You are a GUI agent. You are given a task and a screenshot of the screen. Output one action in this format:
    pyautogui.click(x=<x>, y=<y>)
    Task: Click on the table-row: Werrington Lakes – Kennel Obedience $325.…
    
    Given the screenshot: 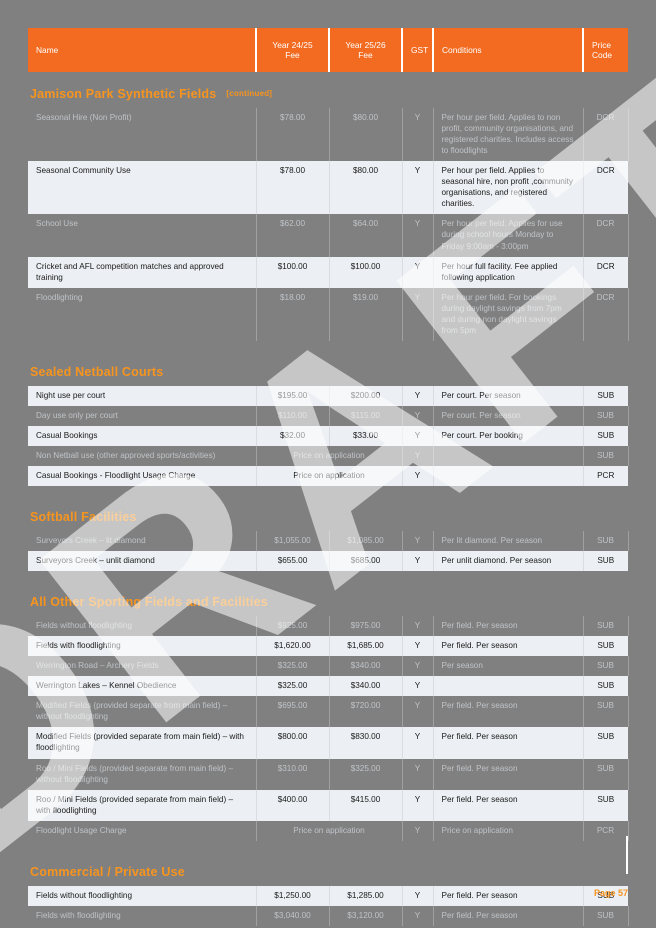 What is the action you would take?
    pyautogui.click(x=328, y=686)
    